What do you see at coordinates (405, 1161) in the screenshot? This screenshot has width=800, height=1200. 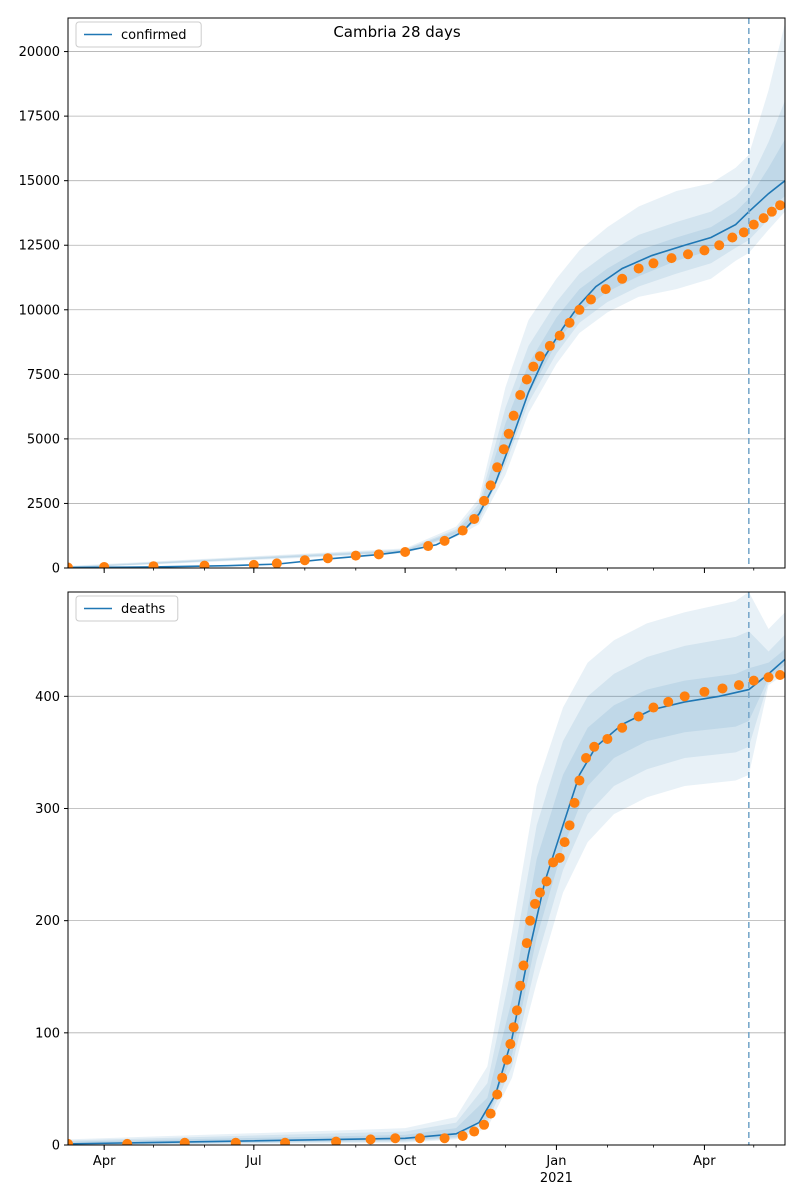 I see `x-tick-label: Oct` at bounding box center [405, 1161].